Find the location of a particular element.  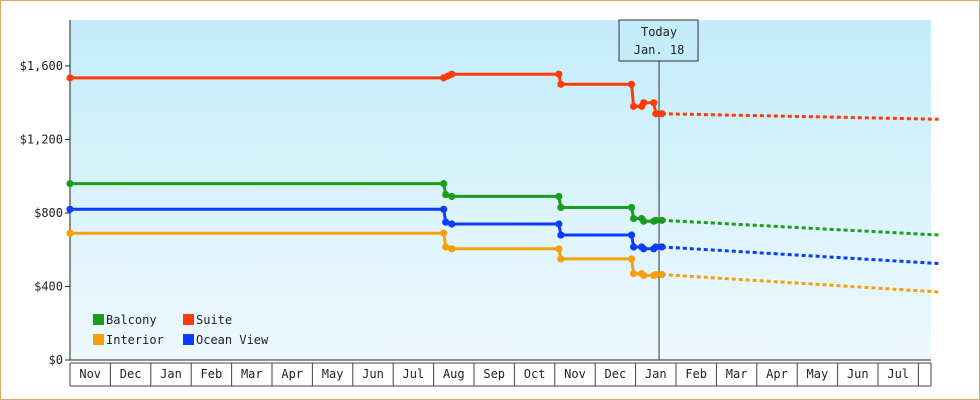

month-label-aug: Aug is located at coordinates (454, 374).